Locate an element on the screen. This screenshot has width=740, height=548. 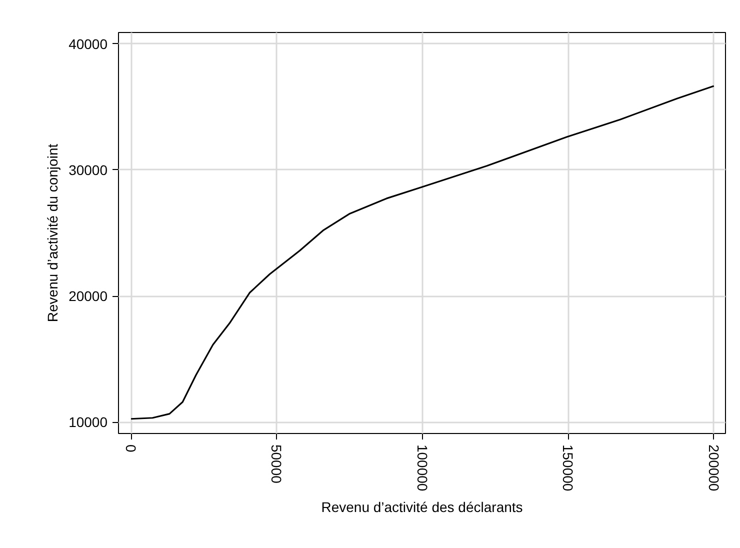
x-tick-label: 200000 is located at coordinates (714, 468).